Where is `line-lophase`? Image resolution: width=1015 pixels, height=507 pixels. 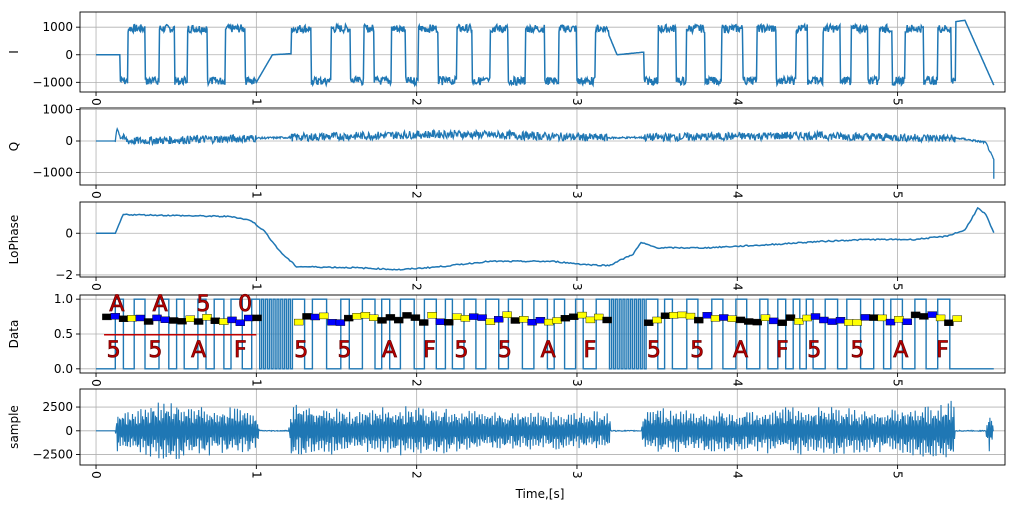 line-lophase is located at coordinates (545, 238).